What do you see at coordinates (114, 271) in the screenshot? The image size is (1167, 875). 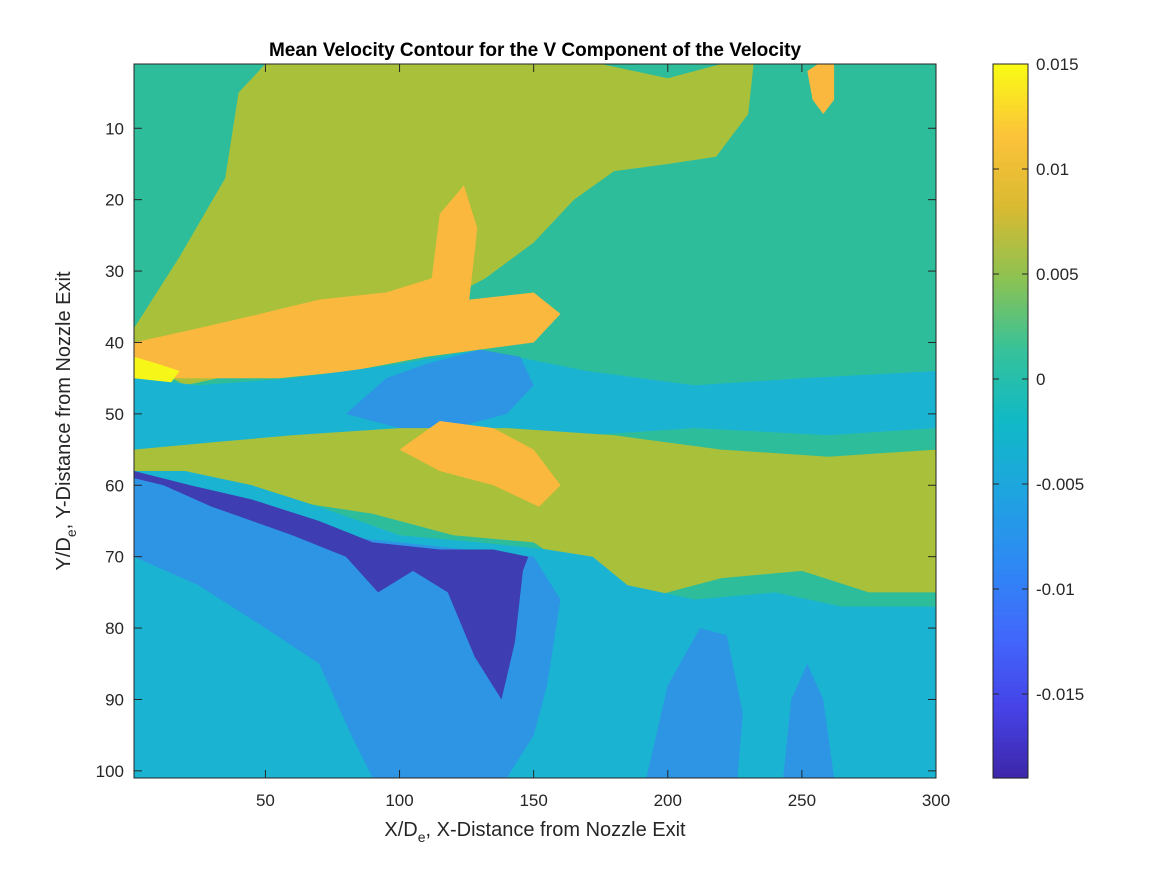 I see `y-tick-label: 30` at bounding box center [114, 271].